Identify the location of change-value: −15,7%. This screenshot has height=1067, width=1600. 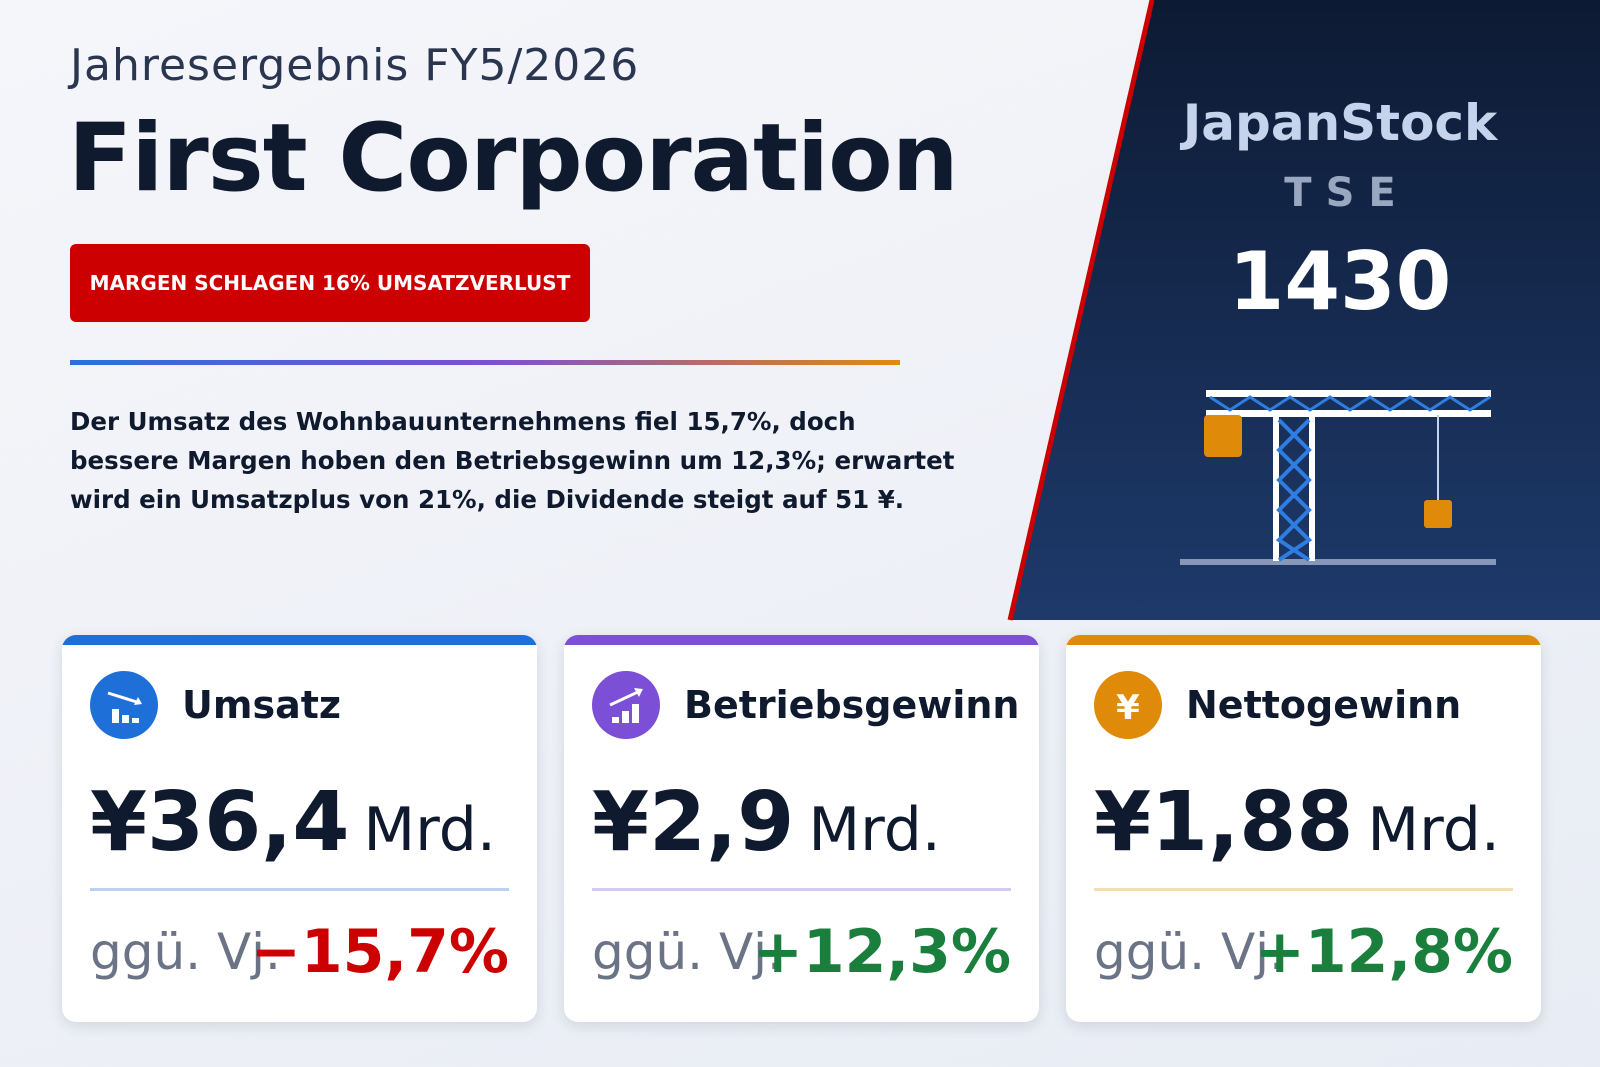
(379, 952).